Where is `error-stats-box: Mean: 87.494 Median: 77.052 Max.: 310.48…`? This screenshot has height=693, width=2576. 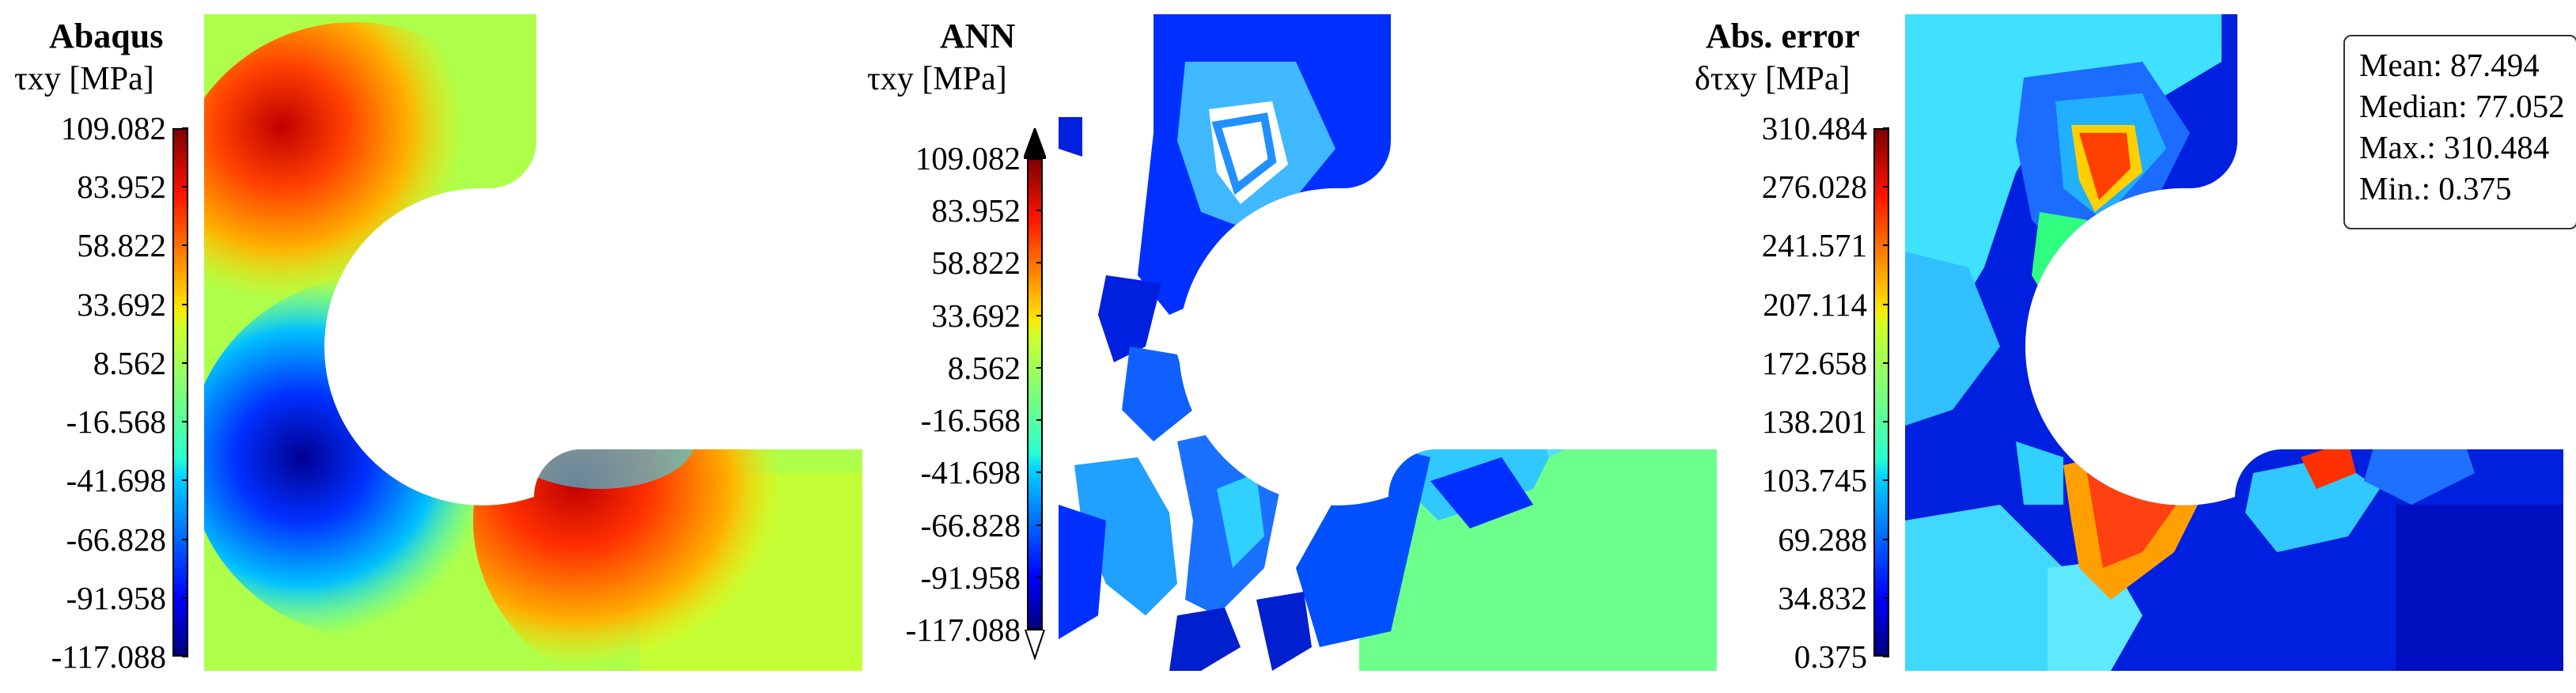
error-stats-box: Mean: 87.494 Median: 77.052 Max.: 310.48… is located at coordinates (2459, 132).